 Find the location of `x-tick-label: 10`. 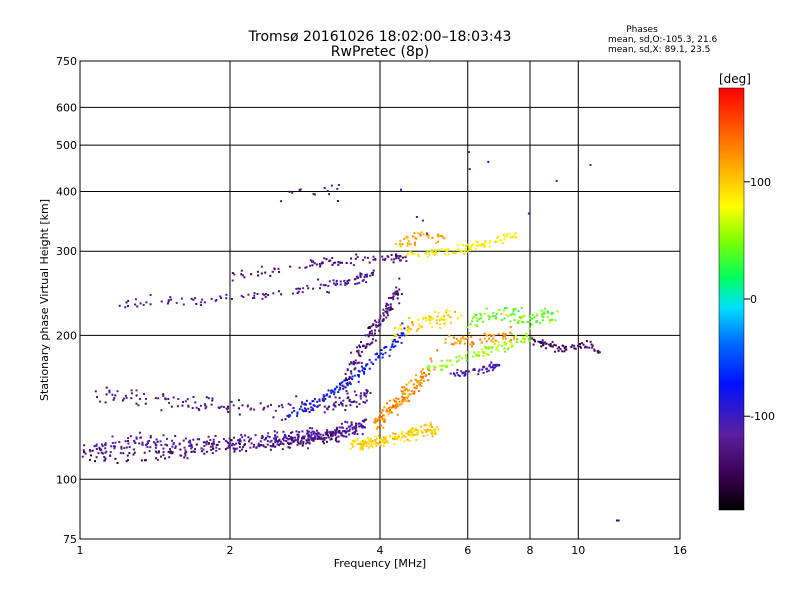

x-tick-label: 10 is located at coordinates (578, 550).